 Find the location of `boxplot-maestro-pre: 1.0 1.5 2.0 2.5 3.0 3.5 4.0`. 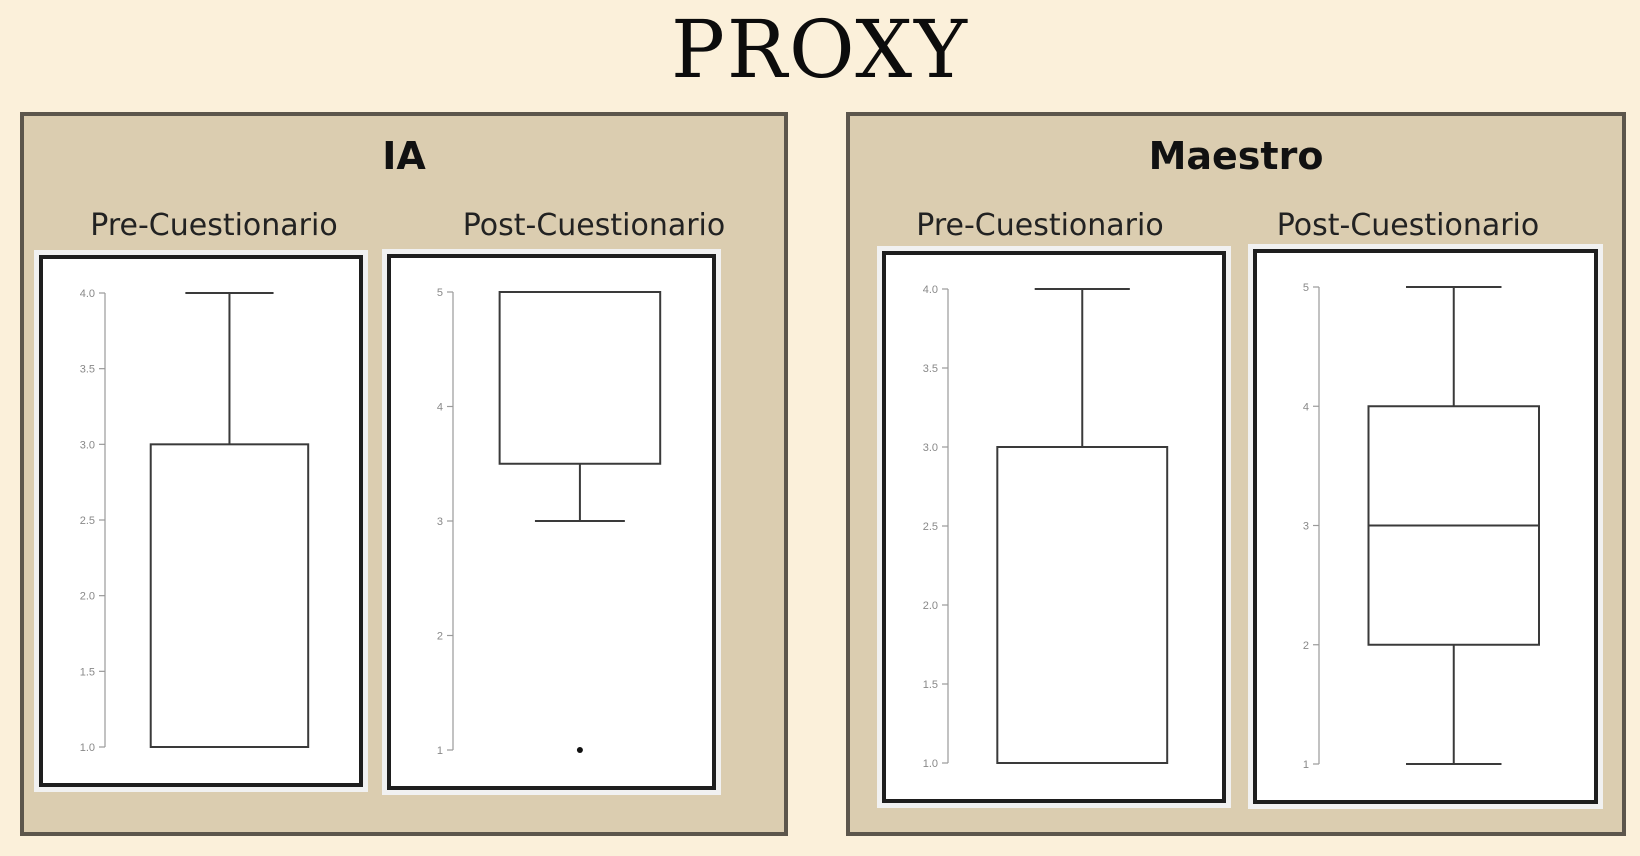

boxplot-maestro-pre: 1.0 1.5 2.0 2.5 3.0 3.5 4.0 is located at coordinates (1054, 527).